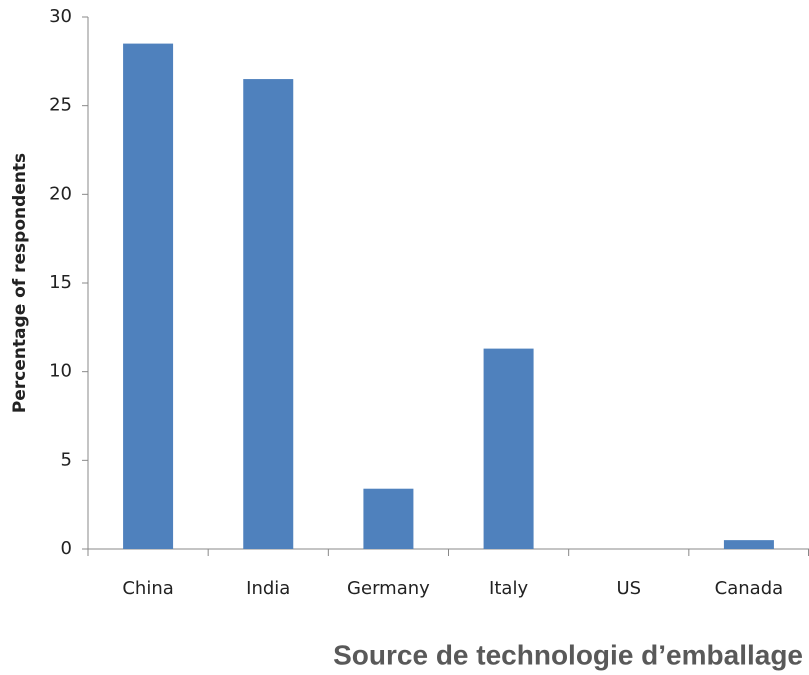  I want to click on x-tick-label: Canada, so click(749, 588).